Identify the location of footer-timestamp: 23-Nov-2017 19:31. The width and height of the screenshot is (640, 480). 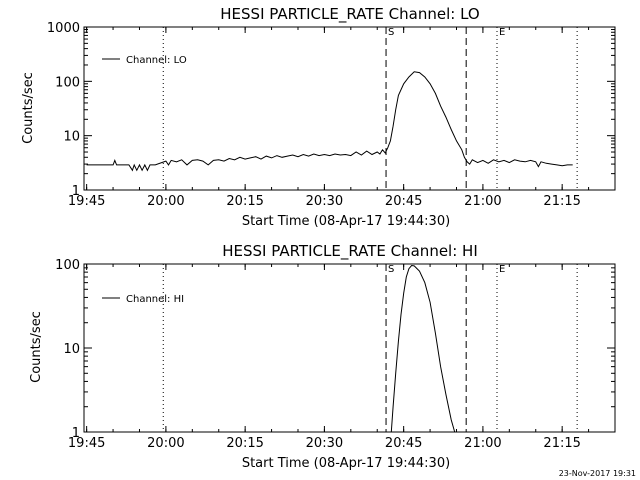
(597, 473).